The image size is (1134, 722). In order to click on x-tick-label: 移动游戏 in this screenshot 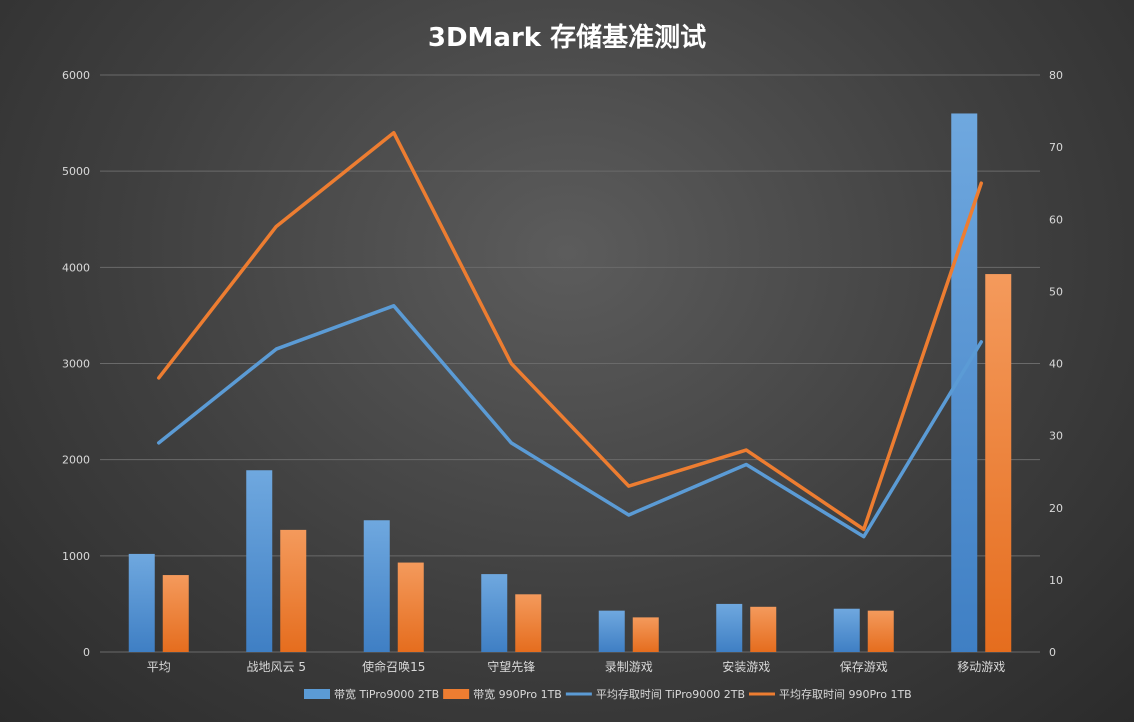, I will do `click(981, 667)`.